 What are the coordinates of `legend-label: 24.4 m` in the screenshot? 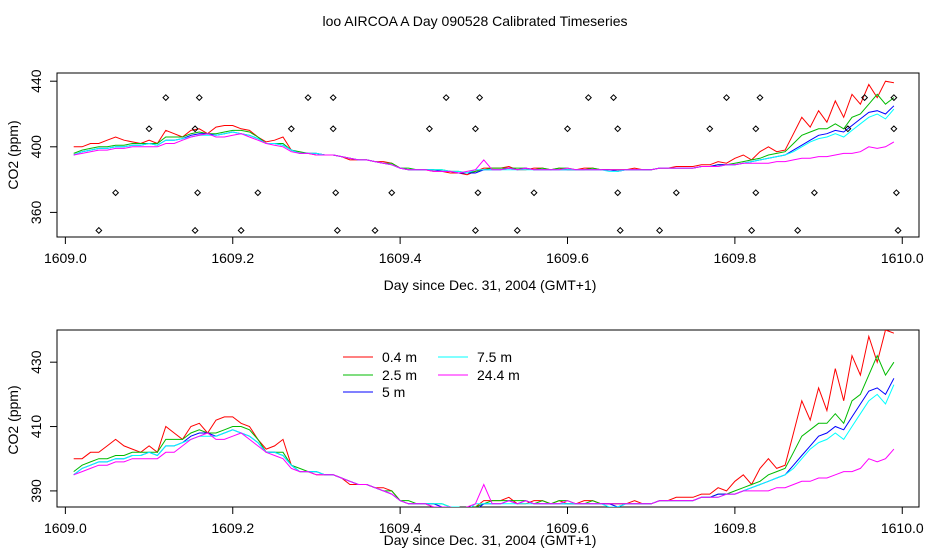 It's located at (498, 375).